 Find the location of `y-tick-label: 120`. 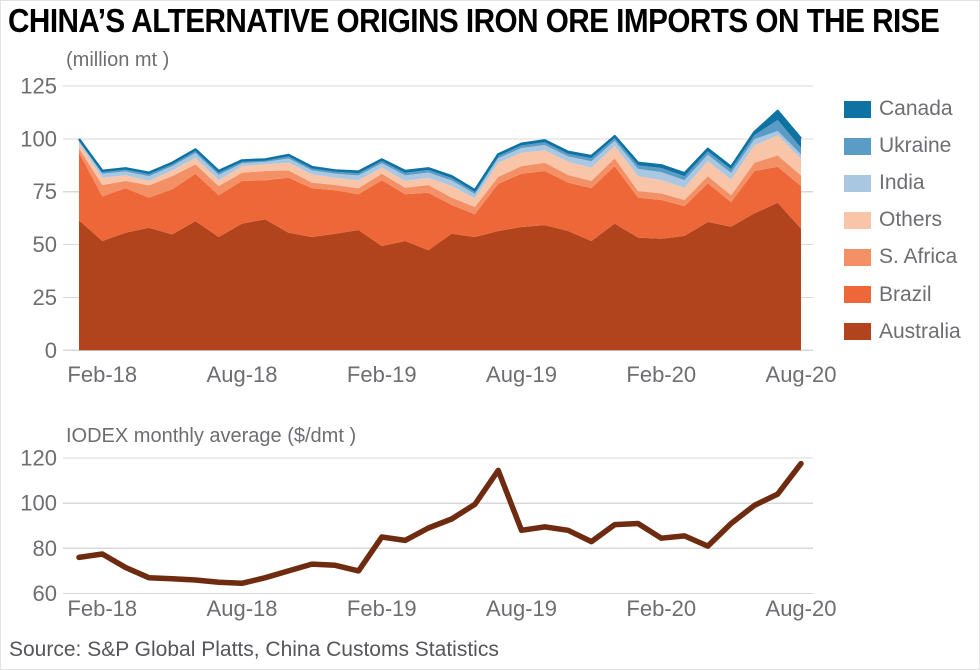

y-tick-label: 120 is located at coordinates (38, 458).